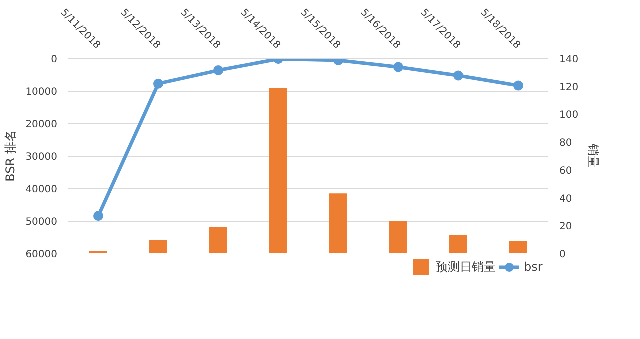 The height and width of the screenshot is (339, 640). Describe the element at coordinates (563, 255) in the screenshot. I see `y2-tick-label: 0` at that location.